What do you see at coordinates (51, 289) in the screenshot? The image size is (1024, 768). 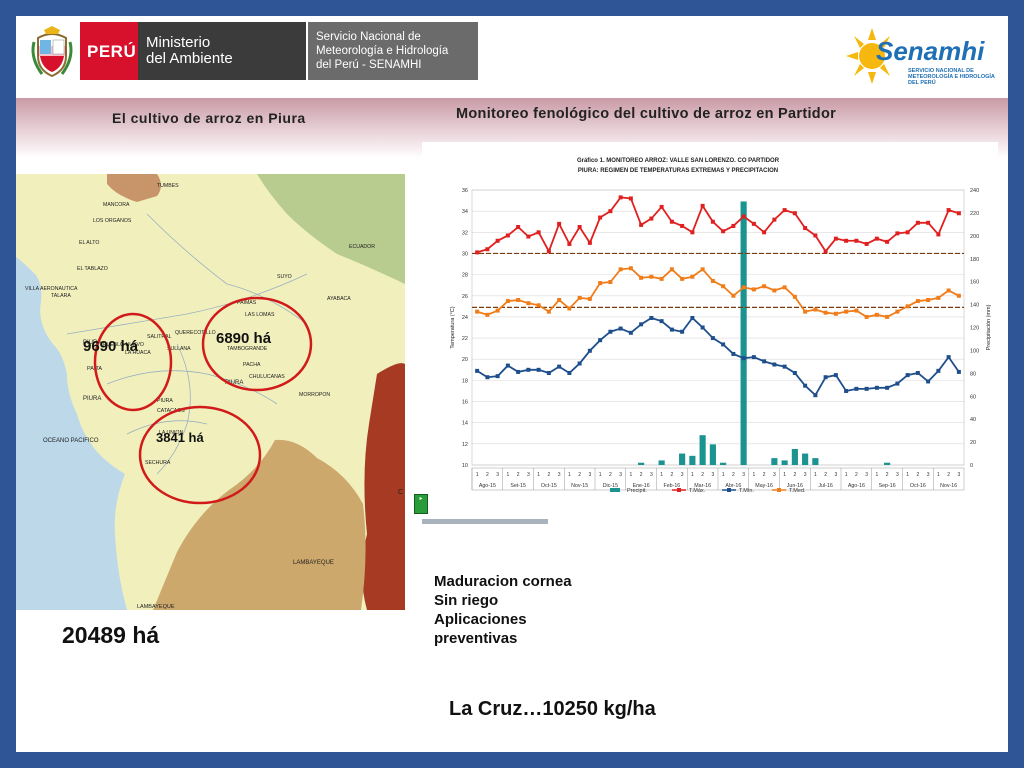 I see `place-villa-aeronautica: VILLA AERONAUTICA` at bounding box center [51, 289].